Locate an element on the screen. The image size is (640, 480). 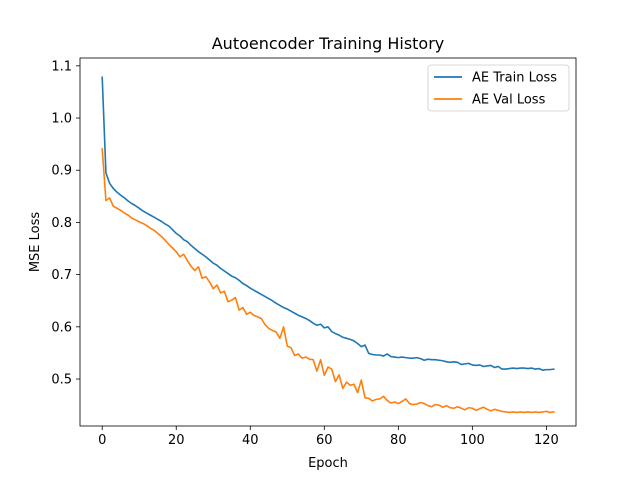
x-tick-label-0: 0 is located at coordinates (102, 440).